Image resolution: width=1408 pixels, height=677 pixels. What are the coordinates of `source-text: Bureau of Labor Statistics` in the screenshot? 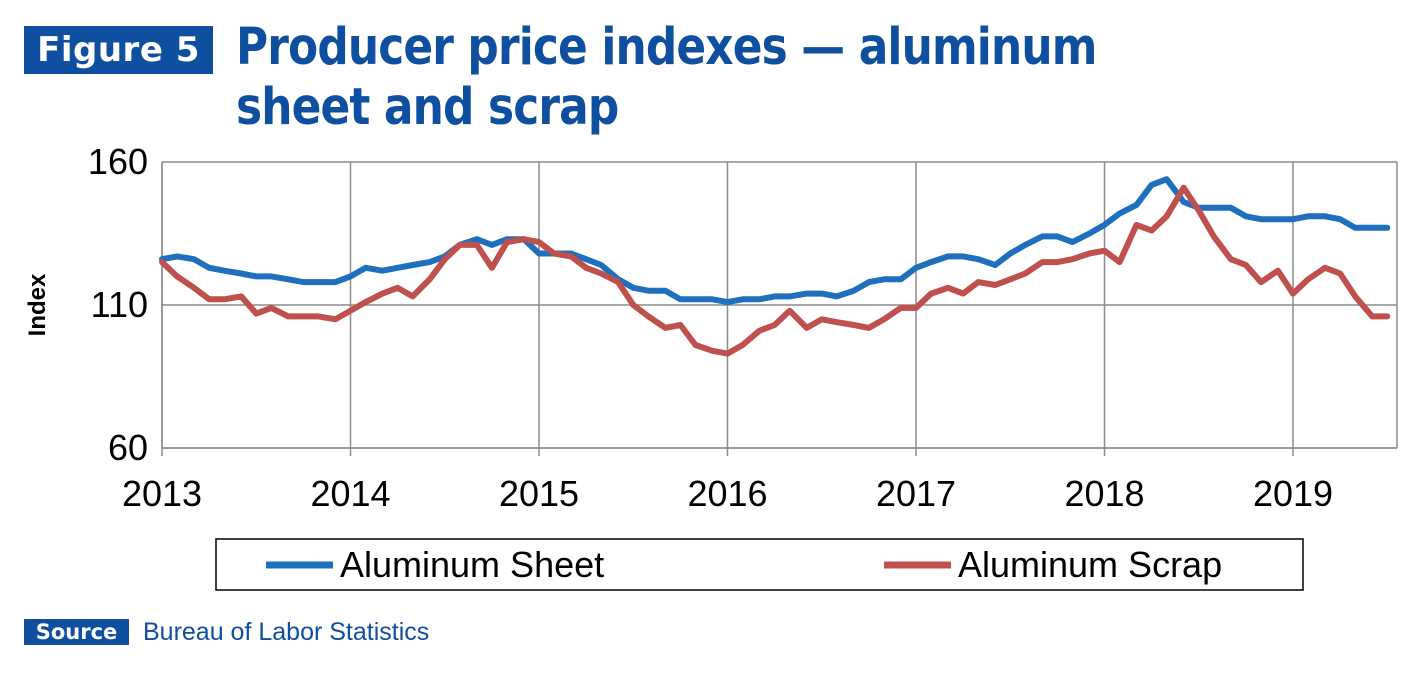 It's located at (286, 632).